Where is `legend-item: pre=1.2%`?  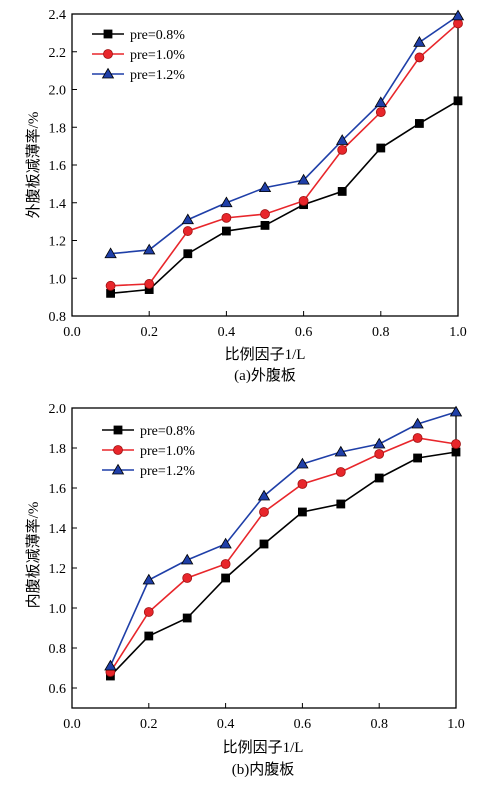
legend-item: pre=1.2% is located at coordinates (138, 75).